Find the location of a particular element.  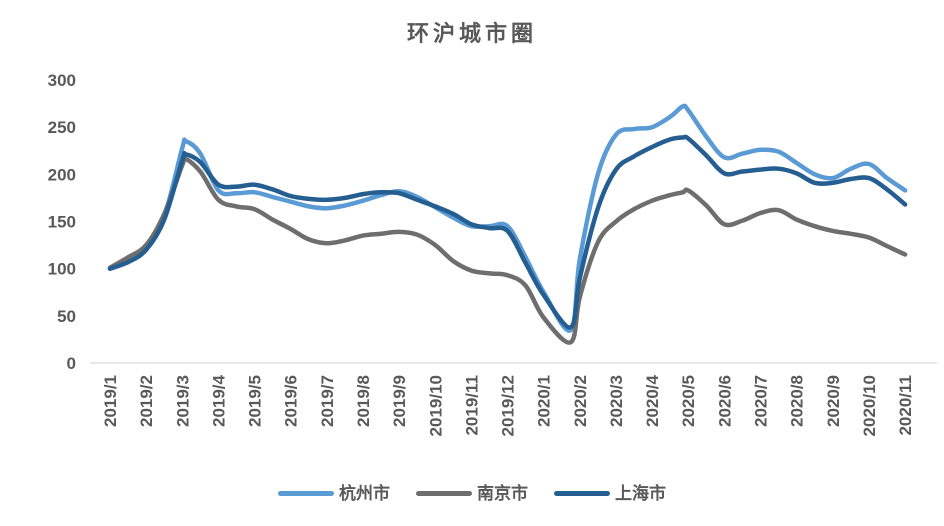

x-tick-label: 2019/4 is located at coordinates (218, 400).